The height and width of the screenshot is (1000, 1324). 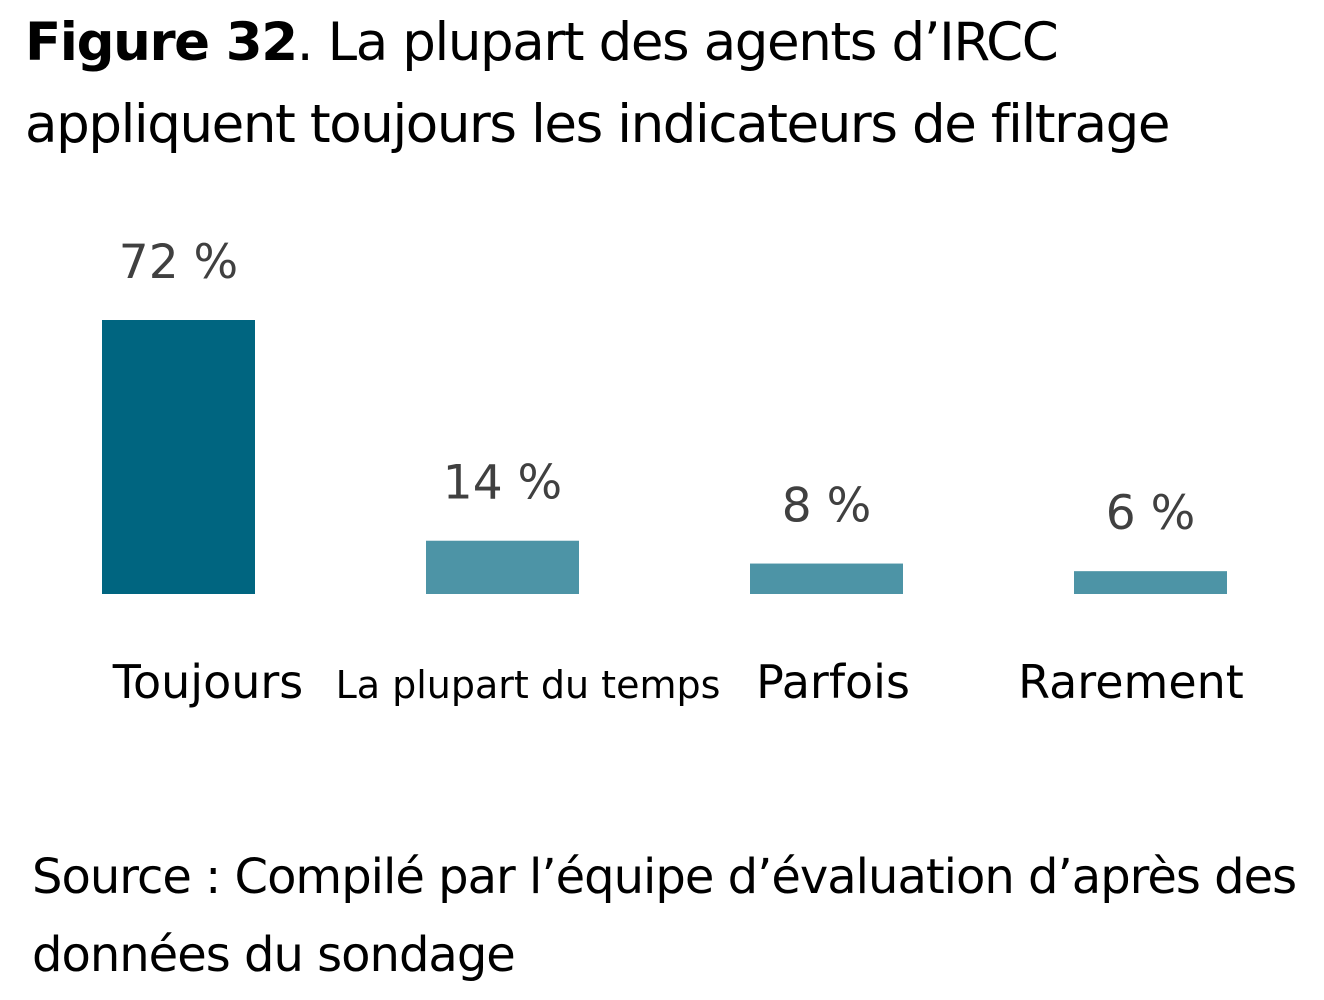 What do you see at coordinates (178, 457) in the screenshot?
I see `bar-toujours` at bounding box center [178, 457].